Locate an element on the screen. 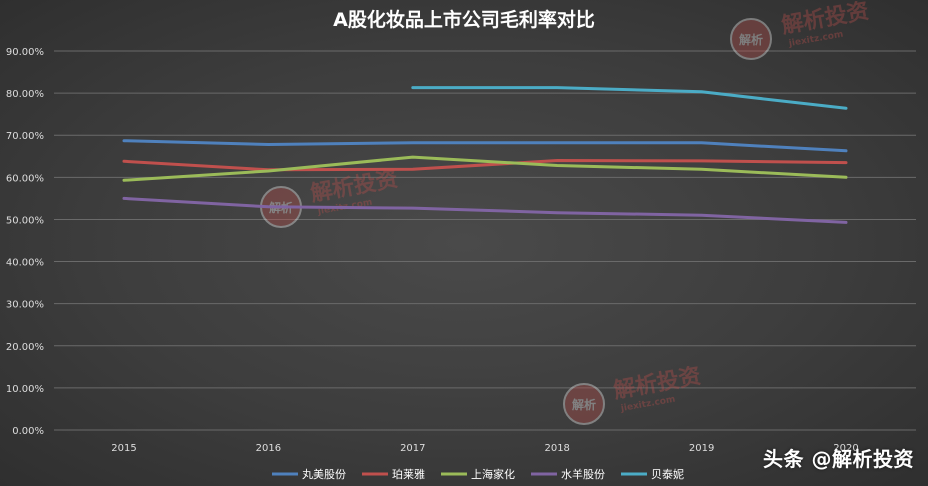  legend-label: 贝泰妮 is located at coordinates (667, 474).